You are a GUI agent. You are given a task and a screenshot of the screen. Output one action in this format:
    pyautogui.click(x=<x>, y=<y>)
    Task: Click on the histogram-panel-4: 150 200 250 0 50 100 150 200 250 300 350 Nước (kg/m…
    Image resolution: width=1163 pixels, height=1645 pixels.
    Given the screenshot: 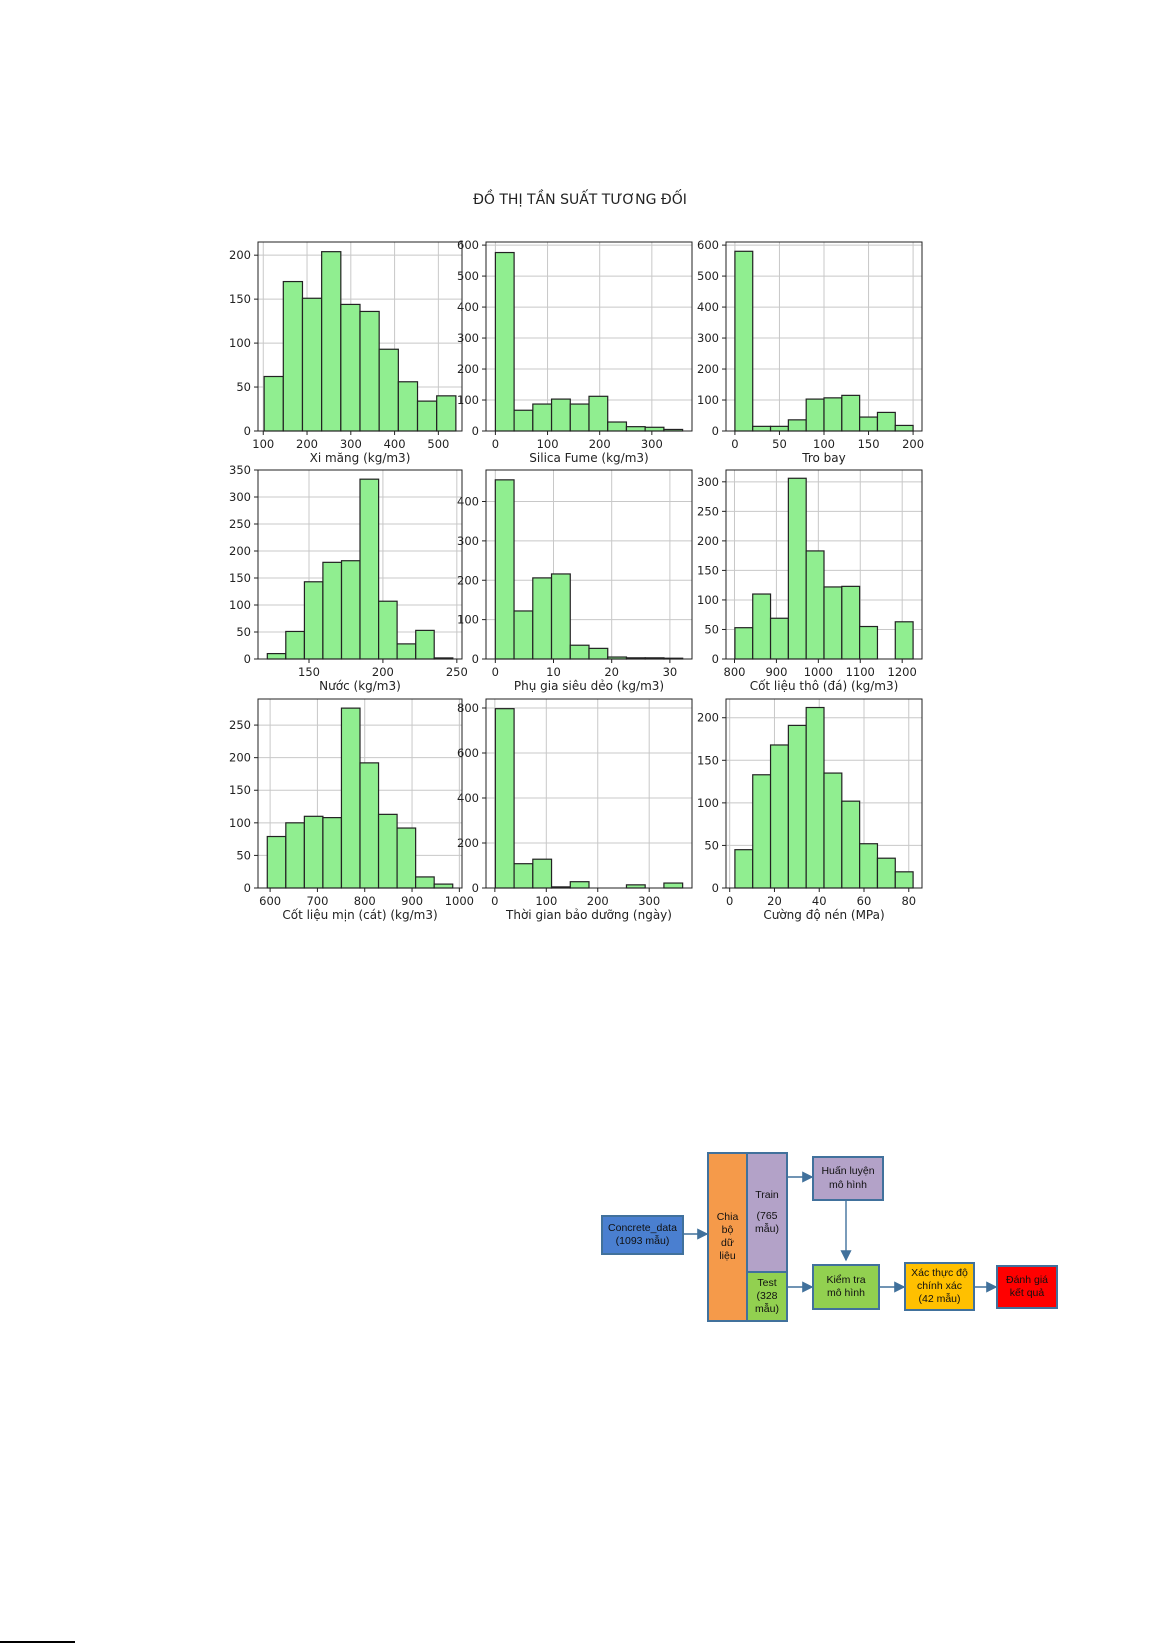 What is the action you would take?
    pyautogui.click(x=348, y=578)
    